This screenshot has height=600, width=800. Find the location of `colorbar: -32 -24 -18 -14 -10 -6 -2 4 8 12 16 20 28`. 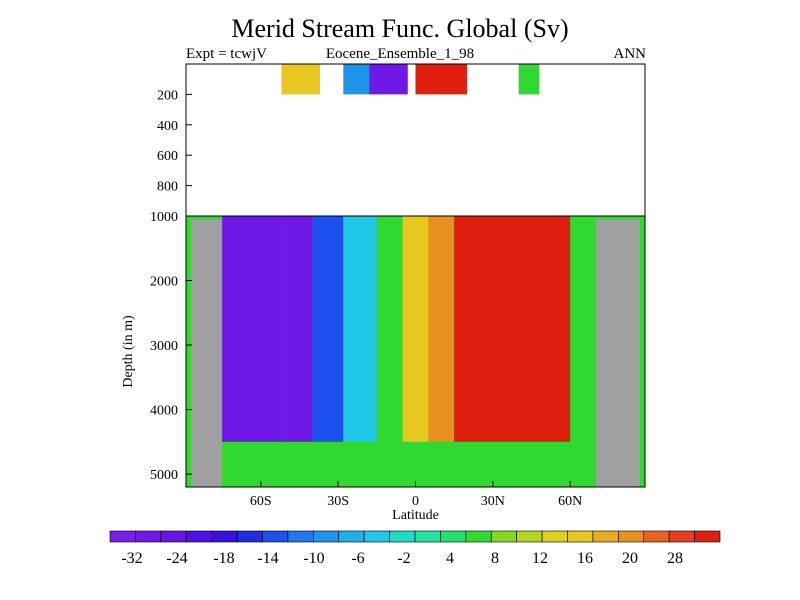

colorbar: -32 -24 -18 -14 -10 -6 -2 4 8 12 16 20 28 is located at coordinates (415, 548).